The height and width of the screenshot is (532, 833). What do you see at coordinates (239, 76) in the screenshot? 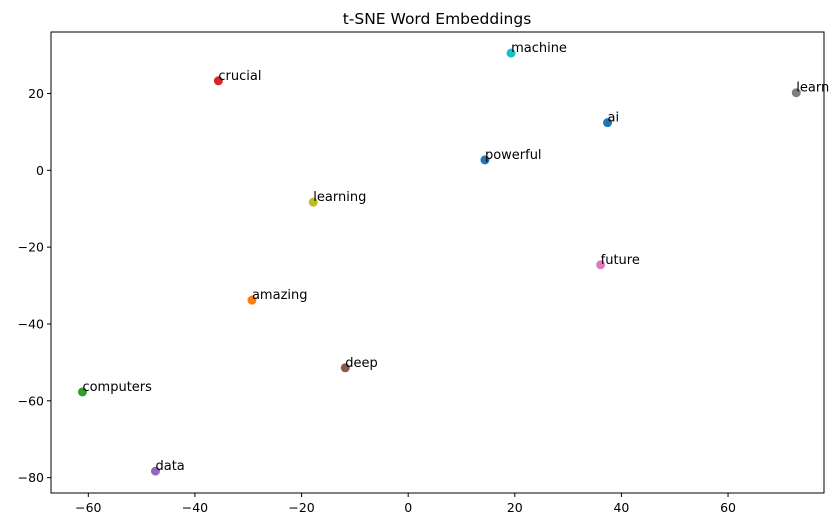
I see `point-label: crucial` at bounding box center [239, 76].